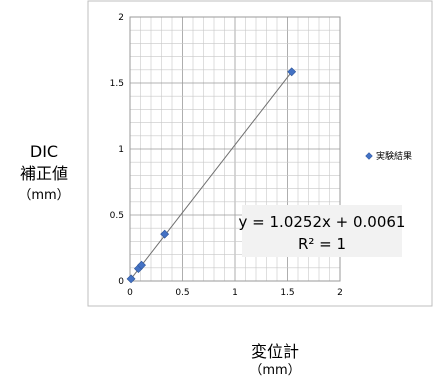  What do you see at coordinates (121, 282) in the screenshot?
I see `y-tick-label: 0` at bounding box center [121, 282].